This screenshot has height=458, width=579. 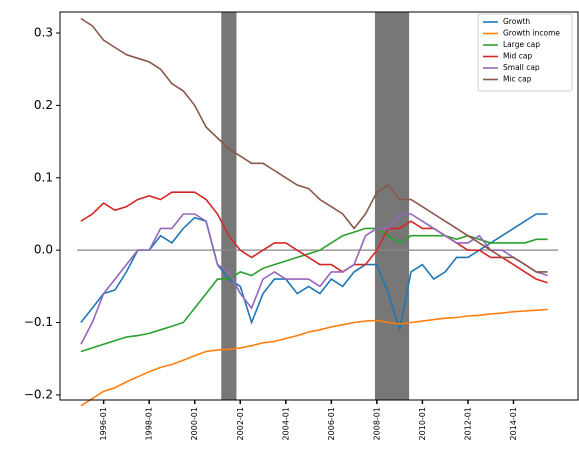 What do you see at coordinates (43, 177) in the screenshot?
I see `y-tick-label: 0.1` at bounding box center [43, 177].